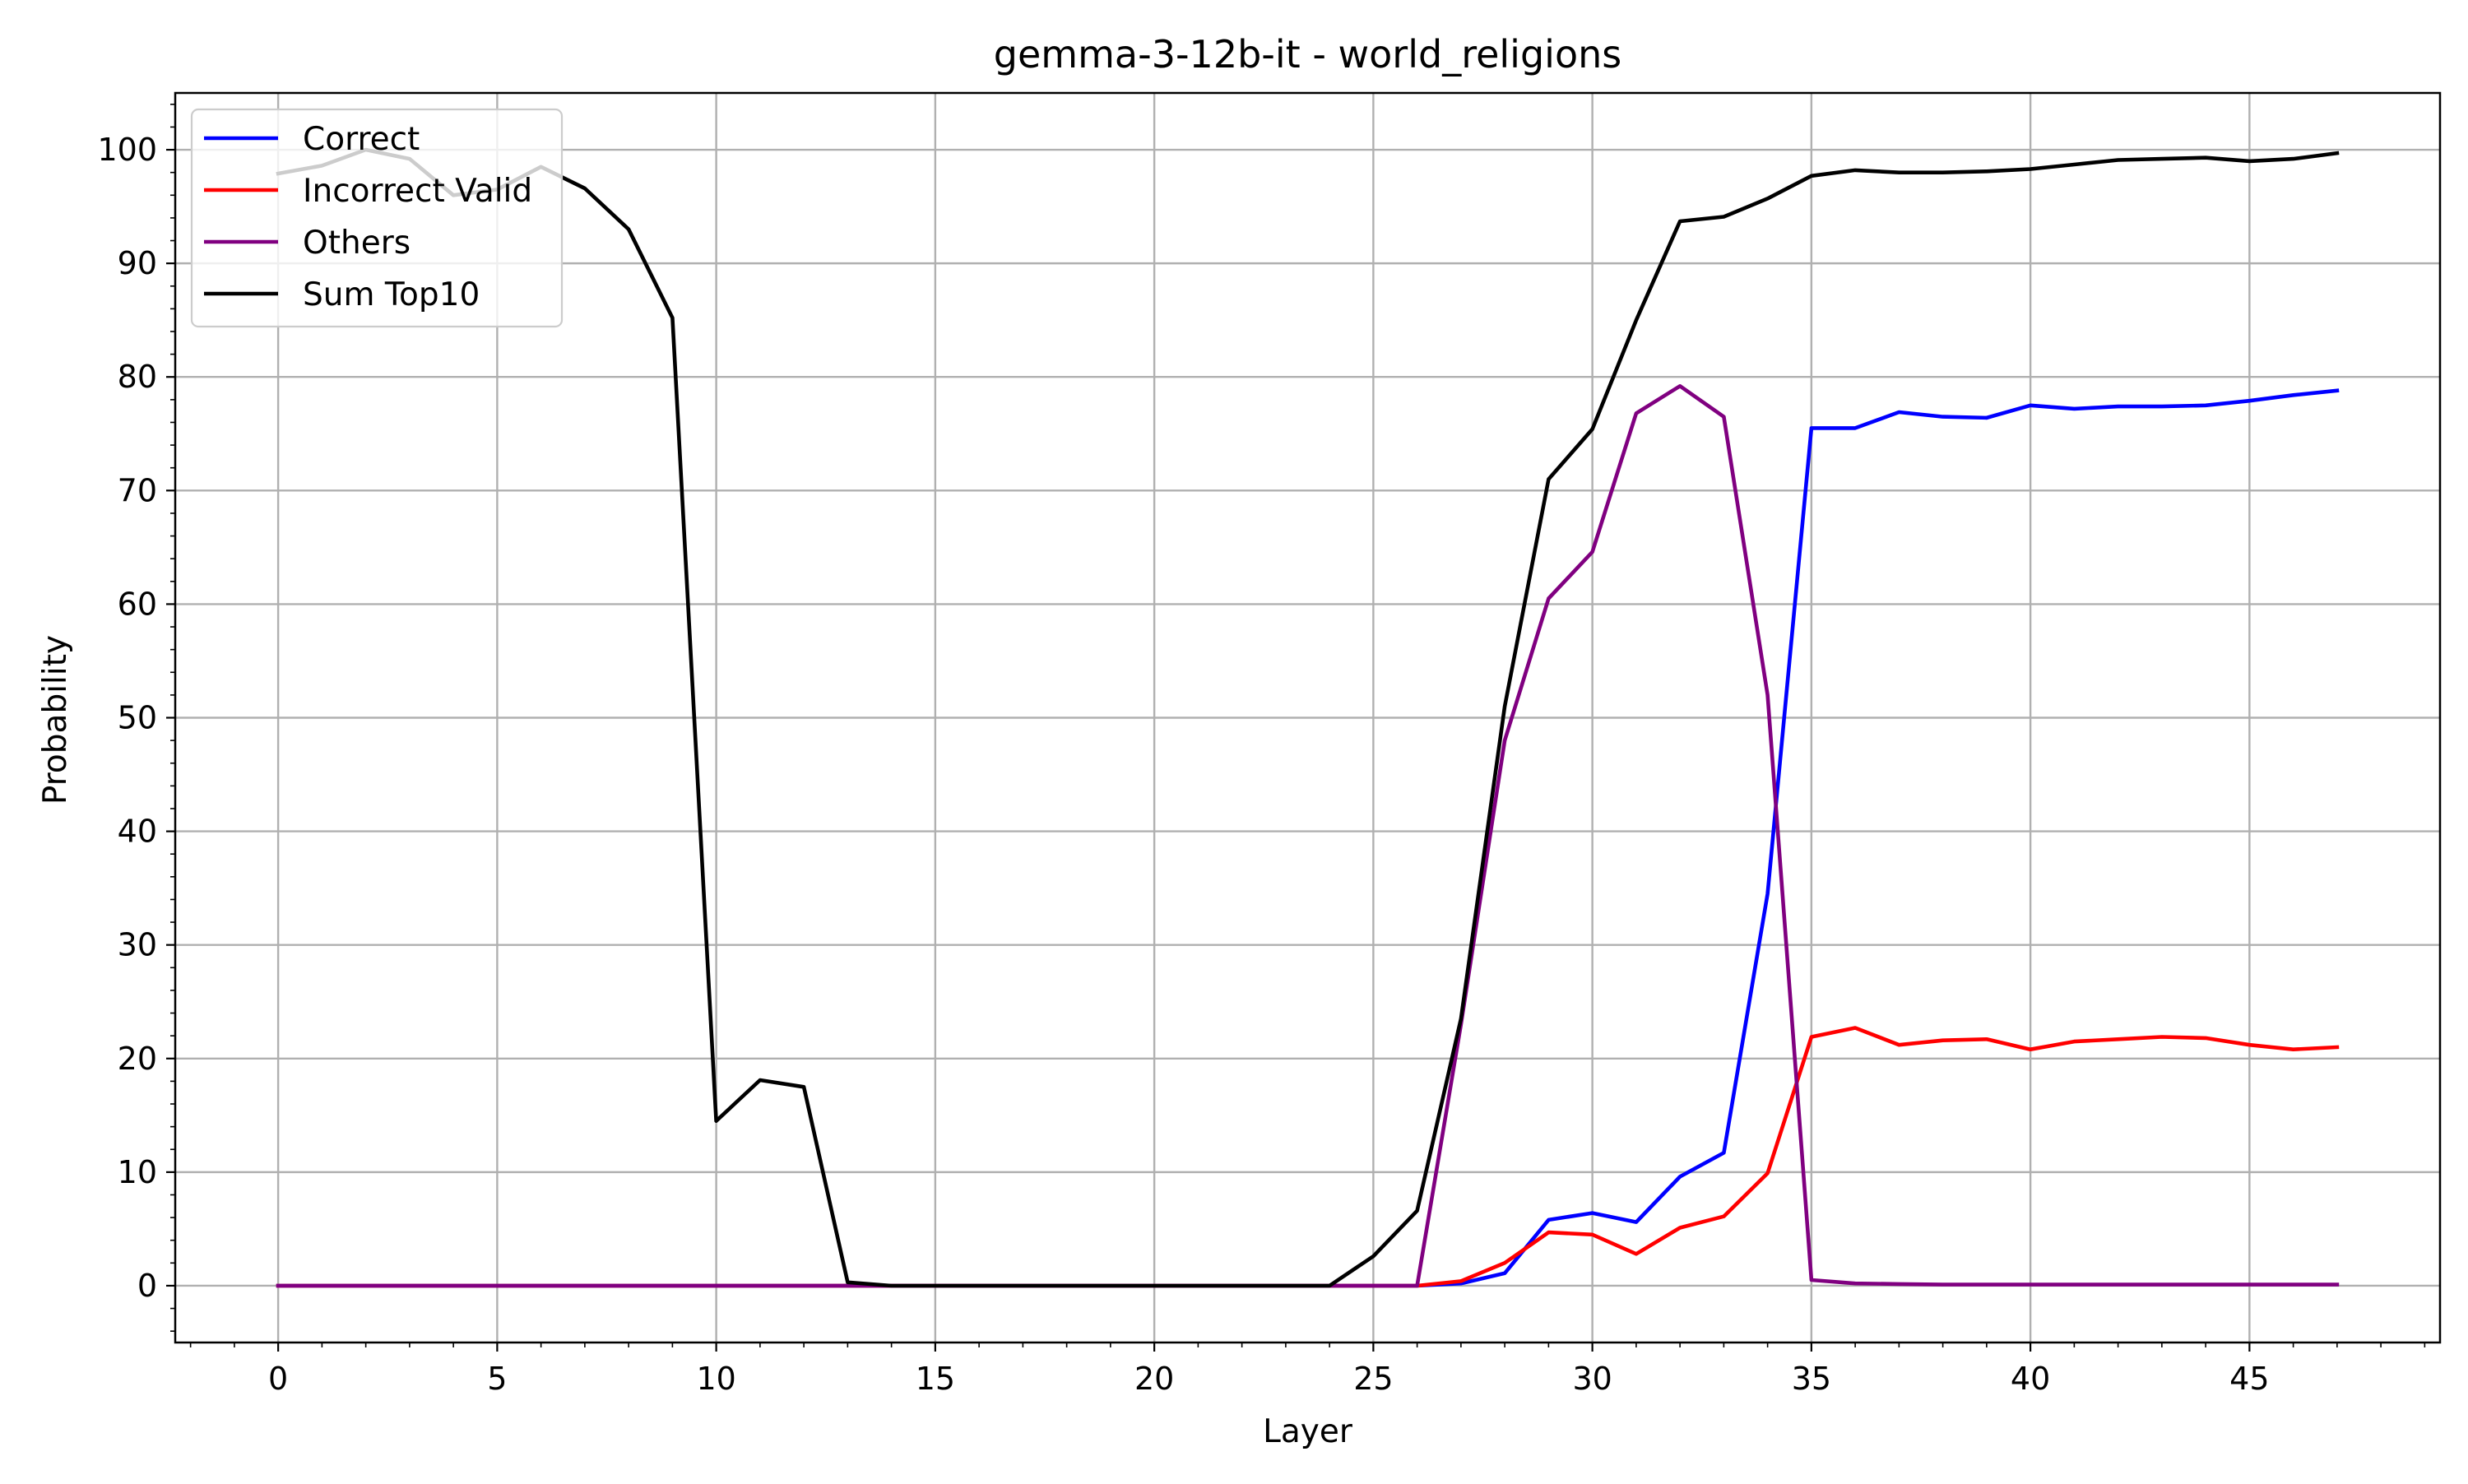  What do you see at coordinates (715, 1379) in the screenshot?
I see `x-tick-label: 10` at bounding box center [715, 1379].